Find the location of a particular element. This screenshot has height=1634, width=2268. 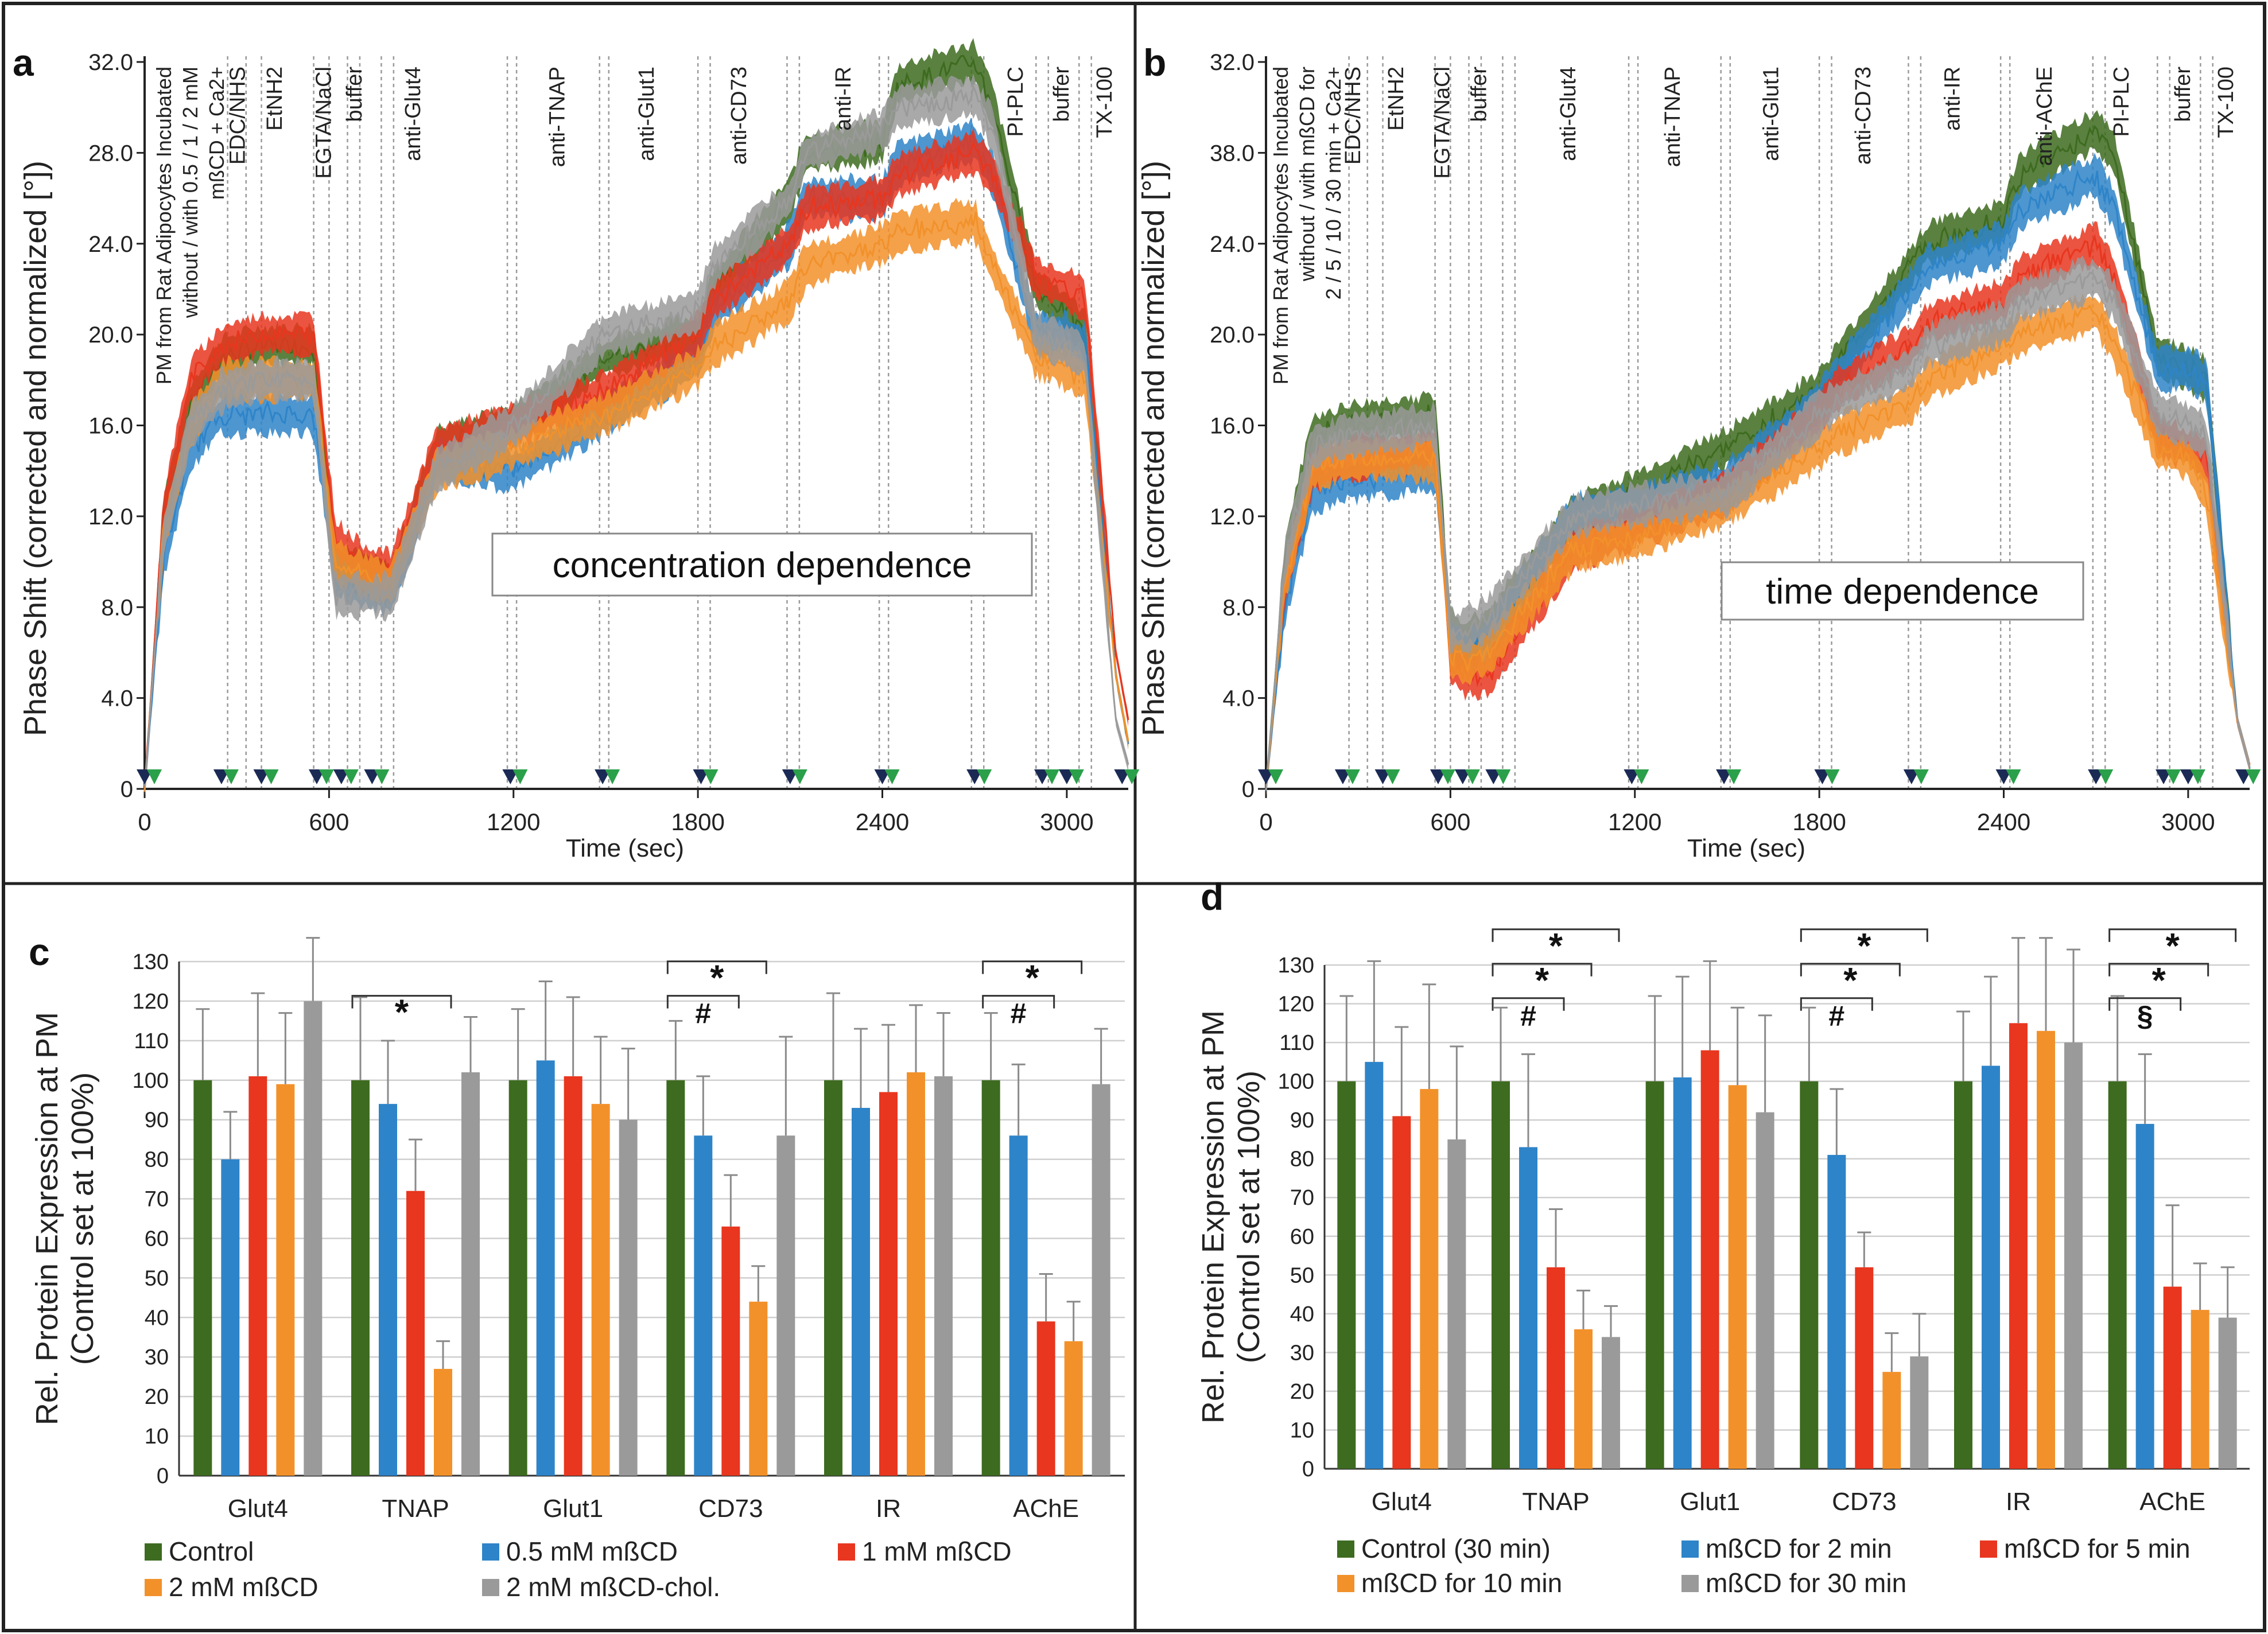

y-tick-label: 12.0 is located at coordinates (1232, 517).